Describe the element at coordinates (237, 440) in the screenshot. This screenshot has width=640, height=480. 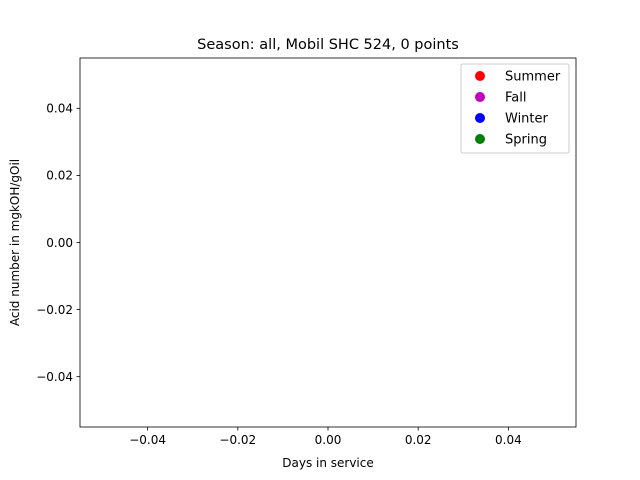
I see `x-tick-label: −0.02` at that location.